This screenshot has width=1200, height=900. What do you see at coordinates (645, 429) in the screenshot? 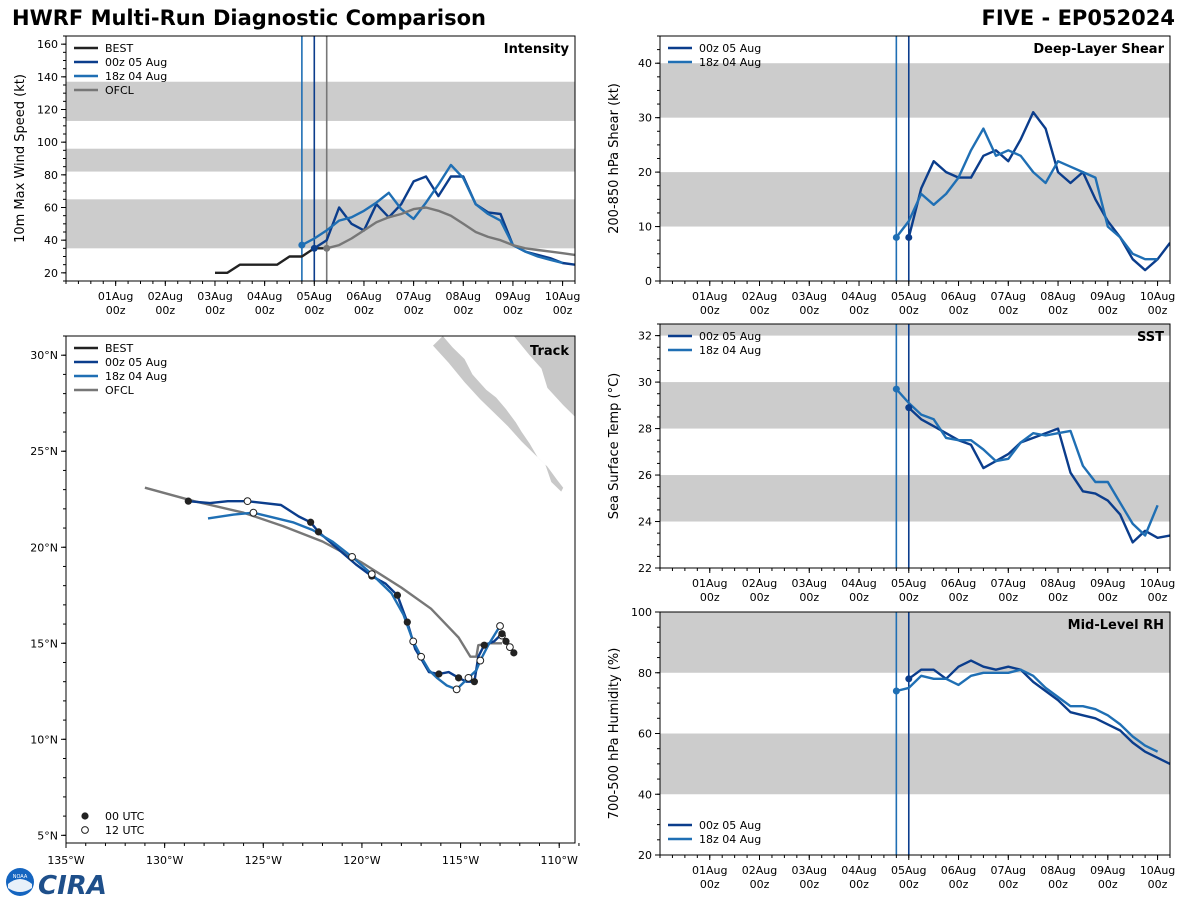
I see `y-tick-label: 28` at bounding box center [645, 429].